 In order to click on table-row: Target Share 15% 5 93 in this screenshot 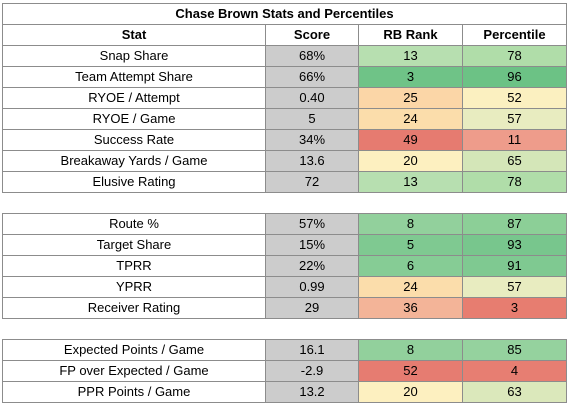, I will do `click(284, 245)`.